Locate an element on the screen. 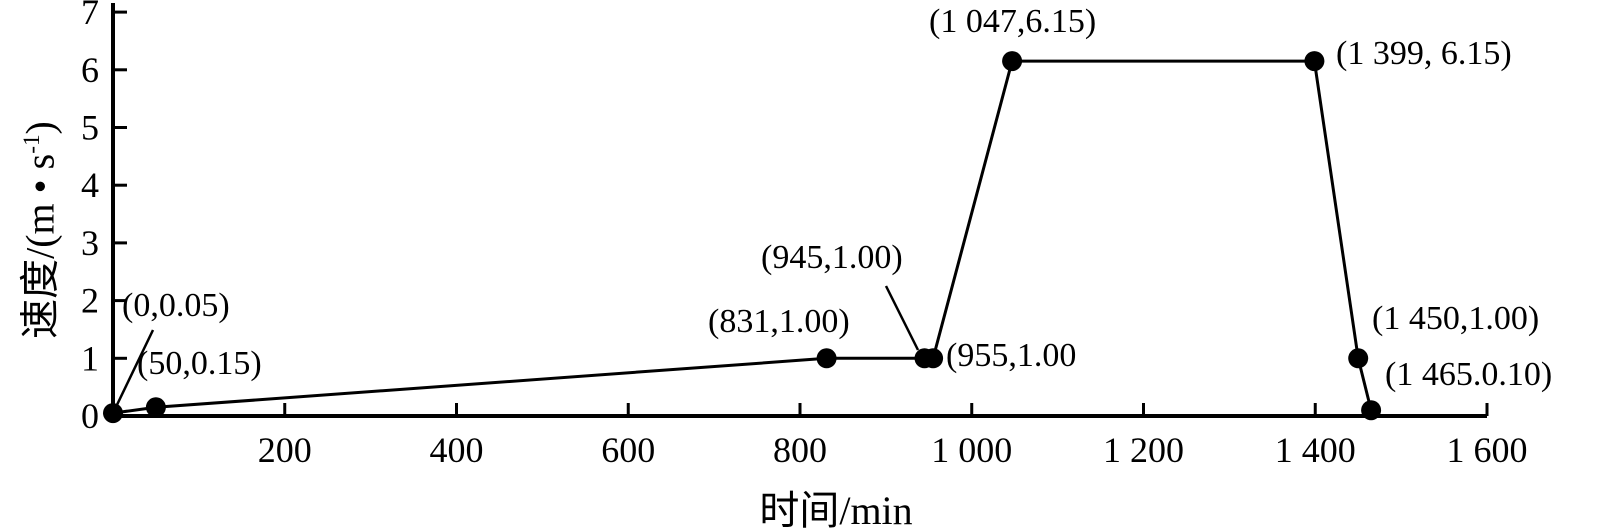 This screenshot has height=529, width=1600. point-label: (1 465.0.10) is located at coordinates (1468, 374).